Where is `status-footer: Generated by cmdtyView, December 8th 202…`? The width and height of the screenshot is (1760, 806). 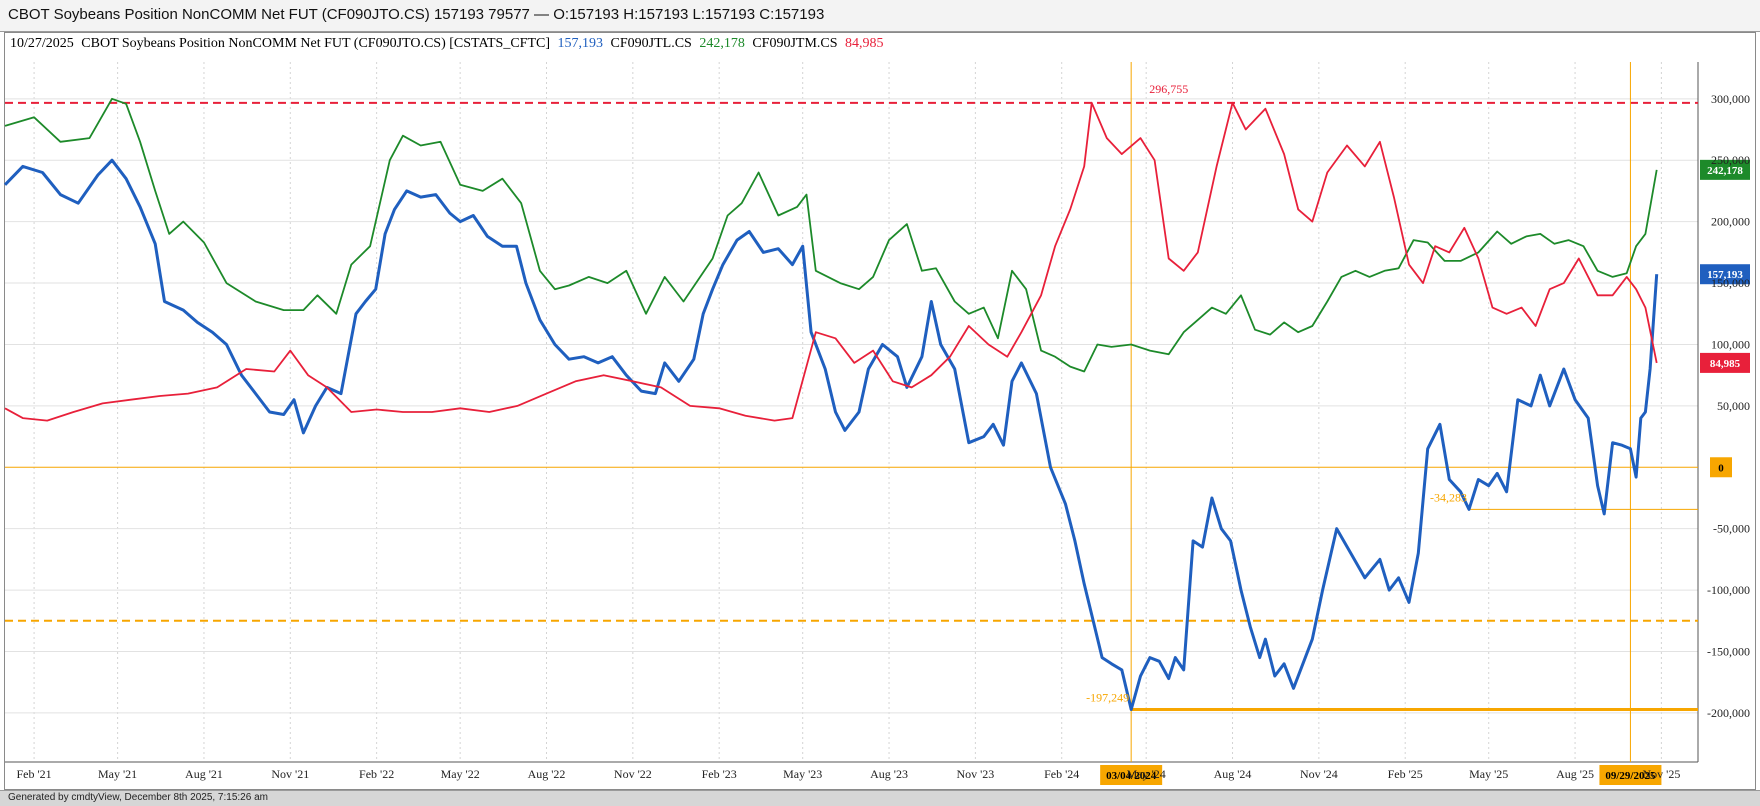
status-footer: Generated by cmdtyView, December 8th 202… is located at coordinates (880, 798).